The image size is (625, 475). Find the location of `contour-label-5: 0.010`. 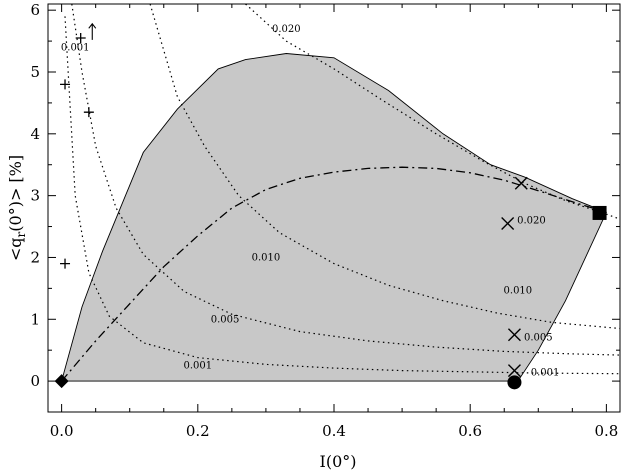

contour-label-5: 0.010 is located at coordinates (518, 290).